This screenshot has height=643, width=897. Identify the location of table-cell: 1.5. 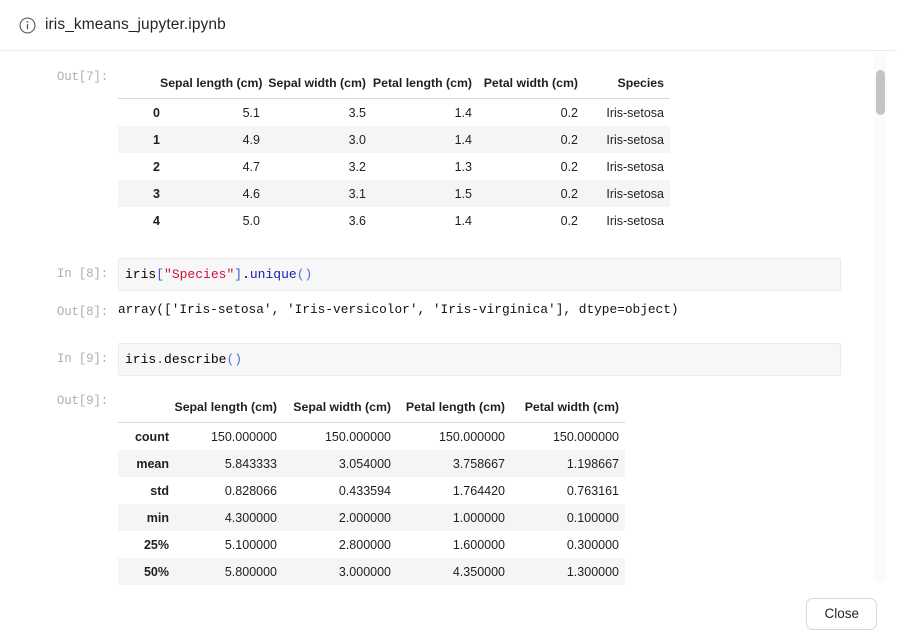
(463, 193).